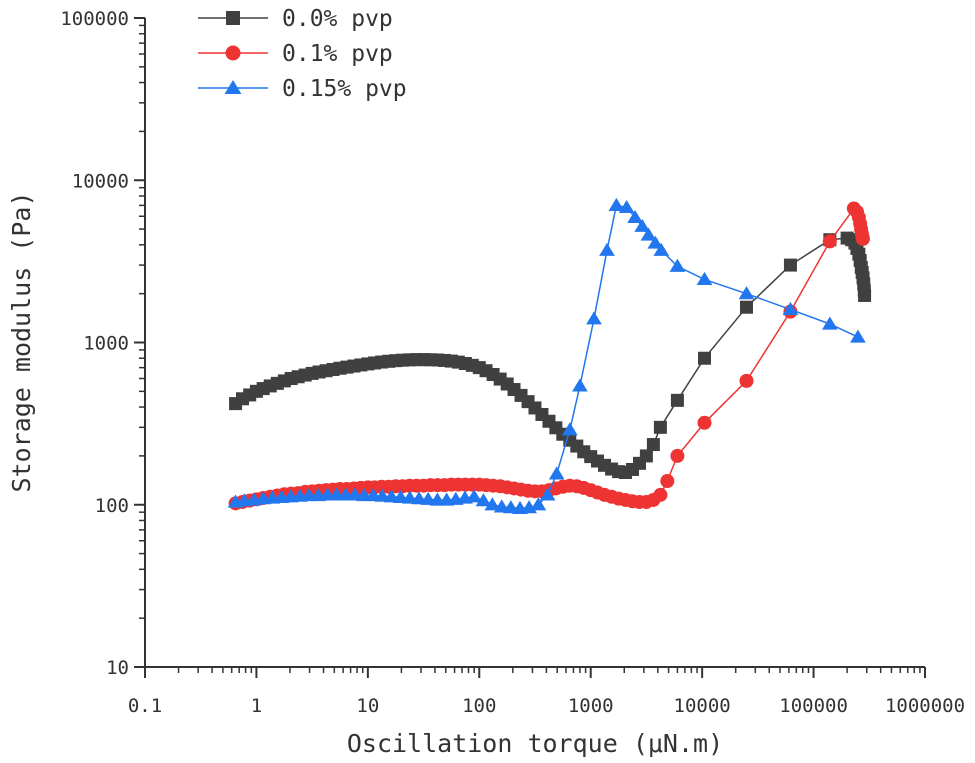 The image size is (975, 763). What do you see at coordinates (112, 506) in the screenshot?
I see `y-tick-label: 100` at bounding box center [112, 506].